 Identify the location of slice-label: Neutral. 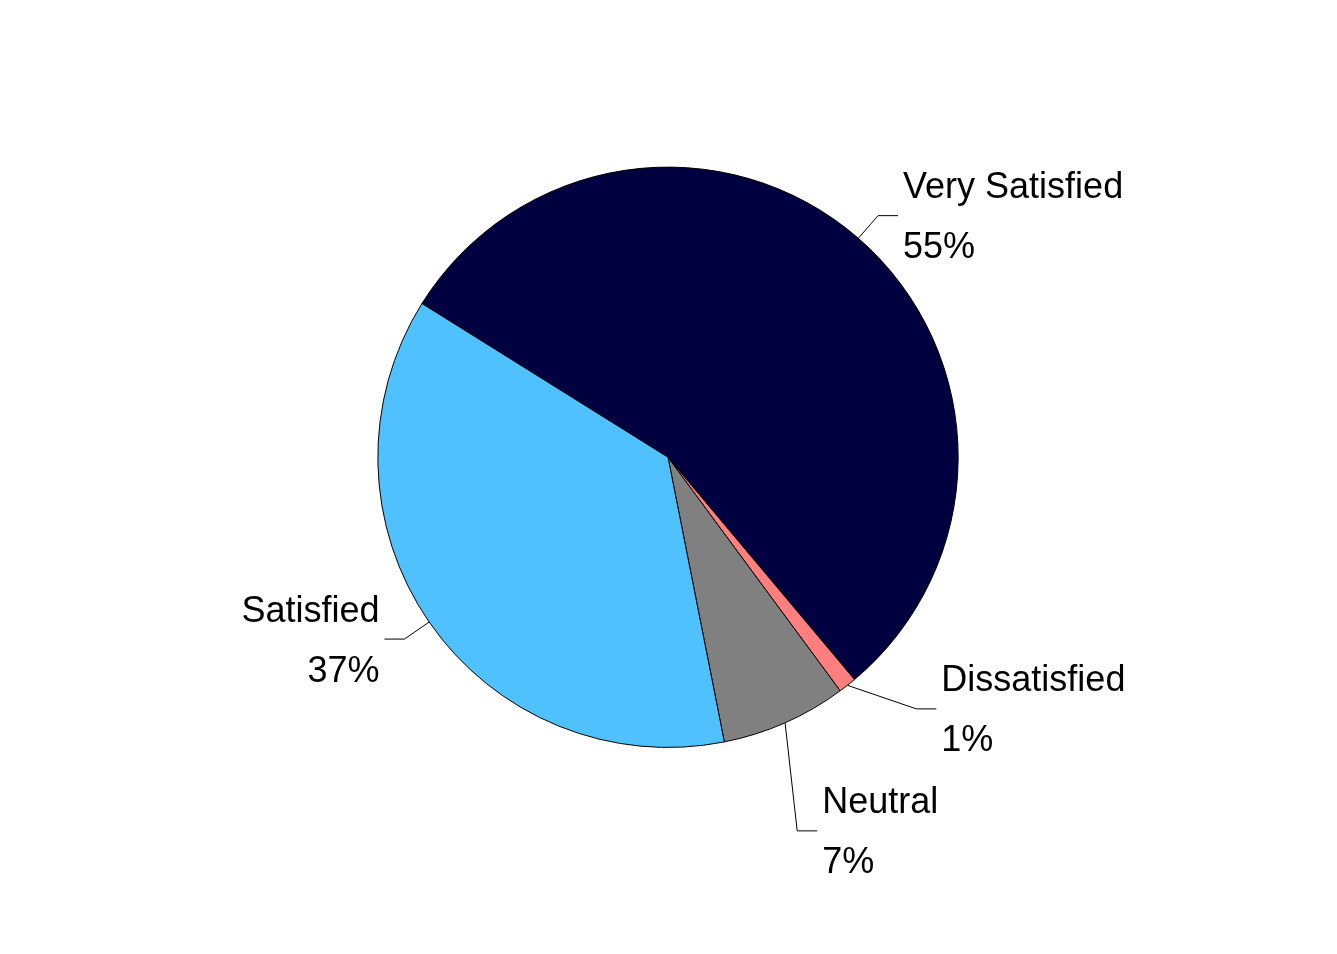
(880, 801).